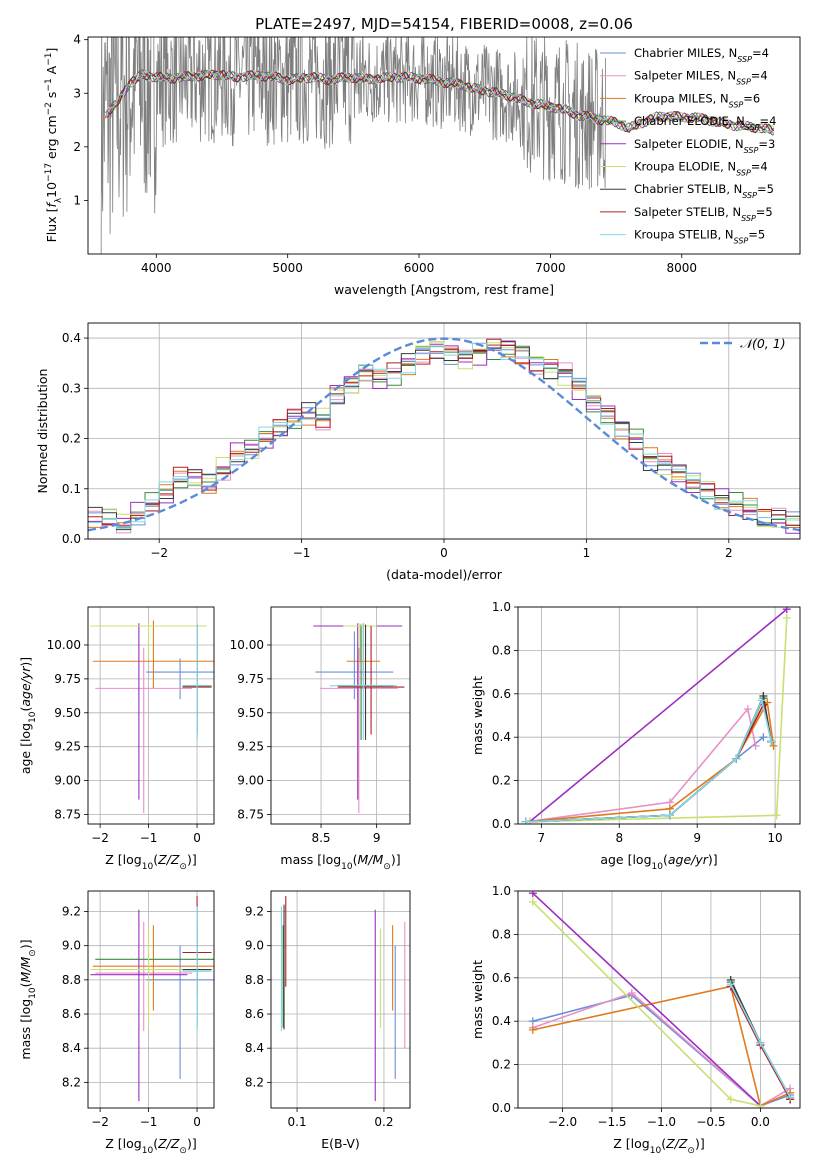 This screenshot has height=1170, width=819. I want to click on x-axis-label: Z [log10(Z/Z⊙)], so click(150, 1146).